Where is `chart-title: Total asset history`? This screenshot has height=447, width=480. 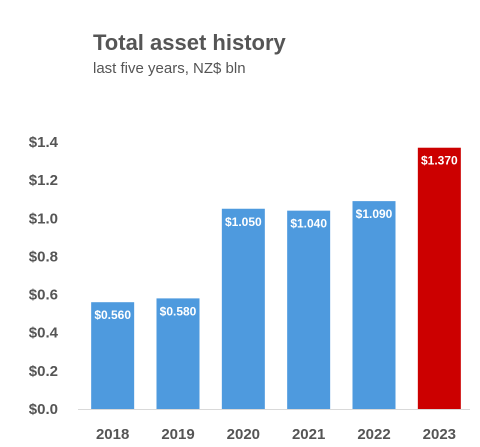
chart-title: Total asset history is located at coordinates (189, 42).